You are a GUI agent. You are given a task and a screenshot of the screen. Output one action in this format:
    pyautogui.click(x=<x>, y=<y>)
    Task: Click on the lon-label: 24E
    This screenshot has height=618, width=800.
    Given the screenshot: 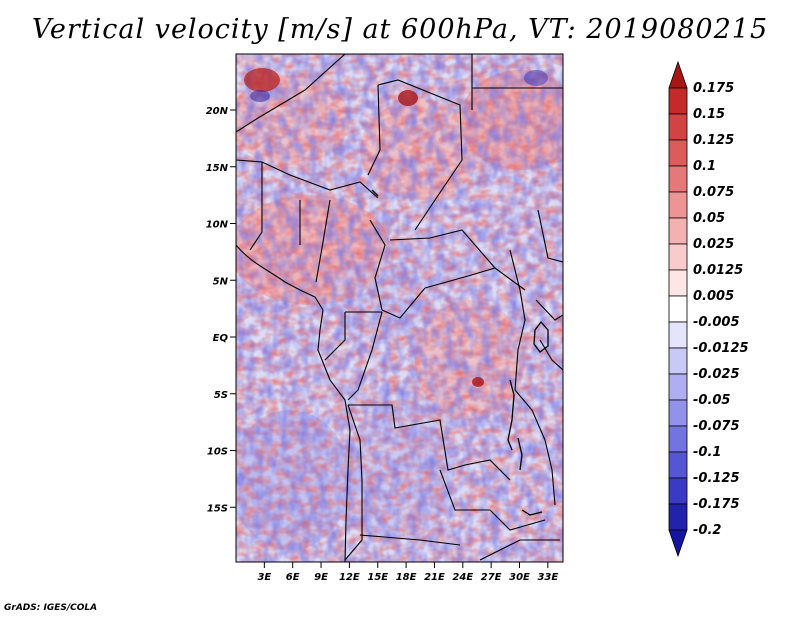 What is the action you would take?
    pyautogui.click(x=462, y=577)
    